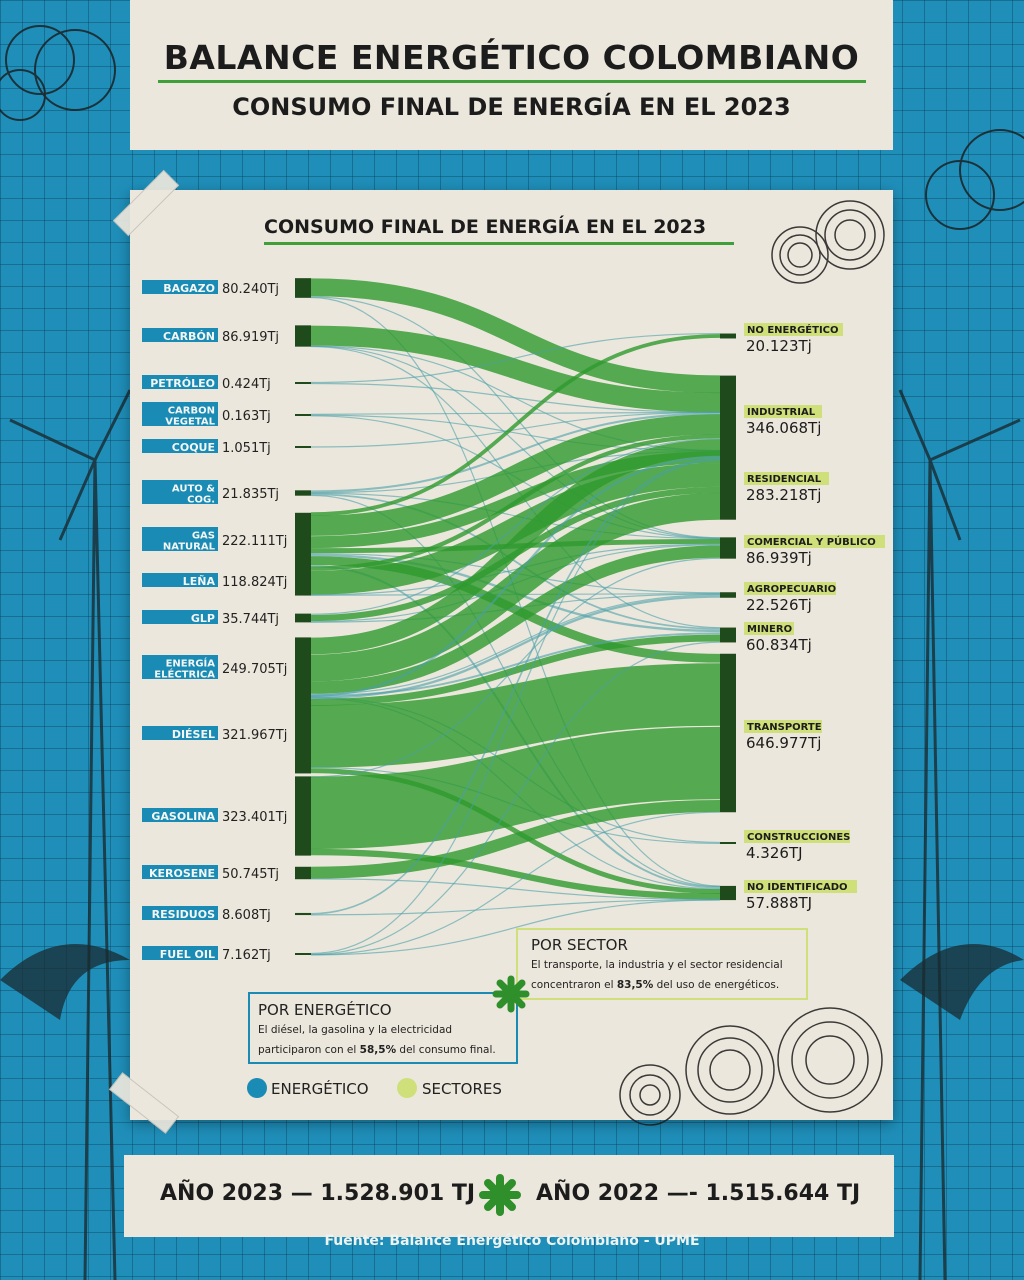 This screenshot has height=1280, width=1024. I want to click on source-name-label: RESIDUOS, so click(183, 914).